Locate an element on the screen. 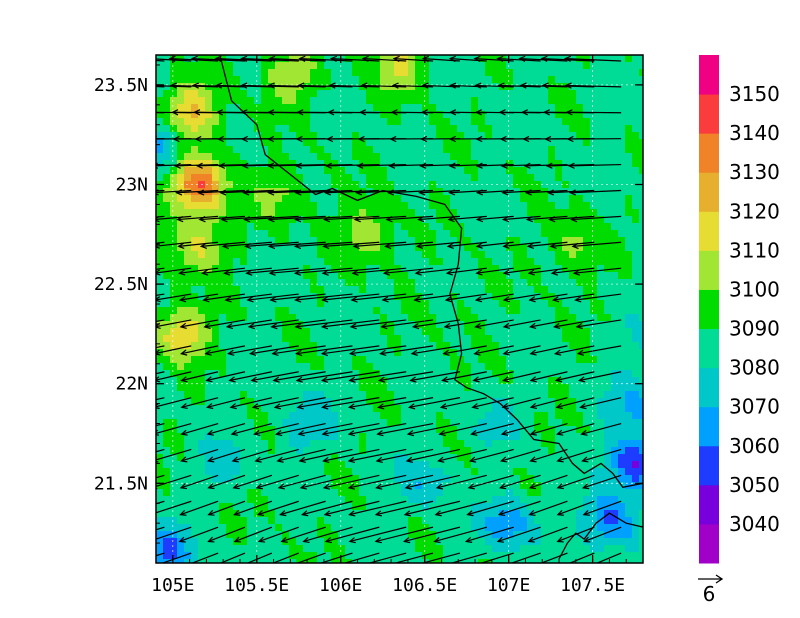 The height and width of the screenshot is (618, 800). field-cell-1942 is located at coordinates (524, 248).